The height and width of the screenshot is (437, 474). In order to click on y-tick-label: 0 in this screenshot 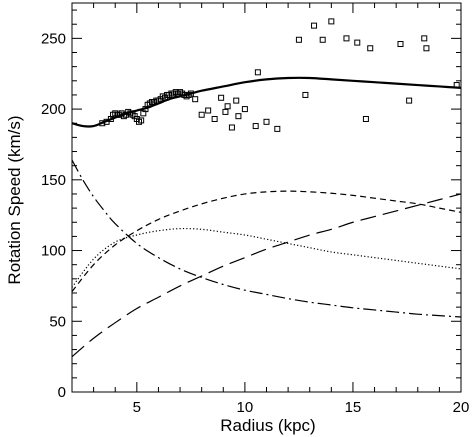, I will do `click(62, 392)`.